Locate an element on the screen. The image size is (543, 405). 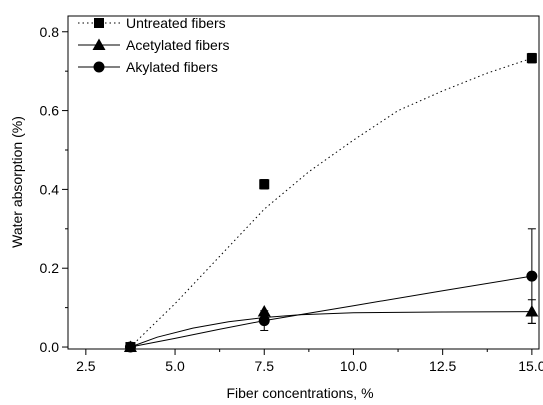
legend-label-untreated-fibers: Untreated fibers is located at coordinates (176, 23).